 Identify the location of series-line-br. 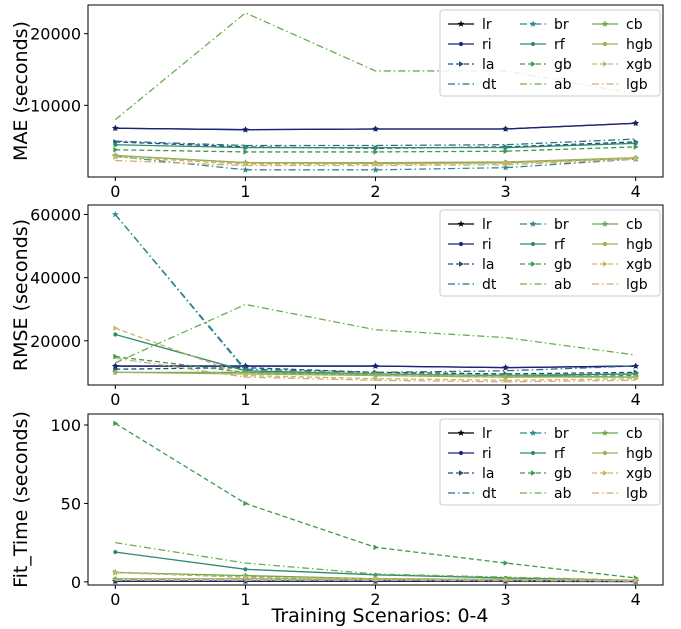
(375, 163).